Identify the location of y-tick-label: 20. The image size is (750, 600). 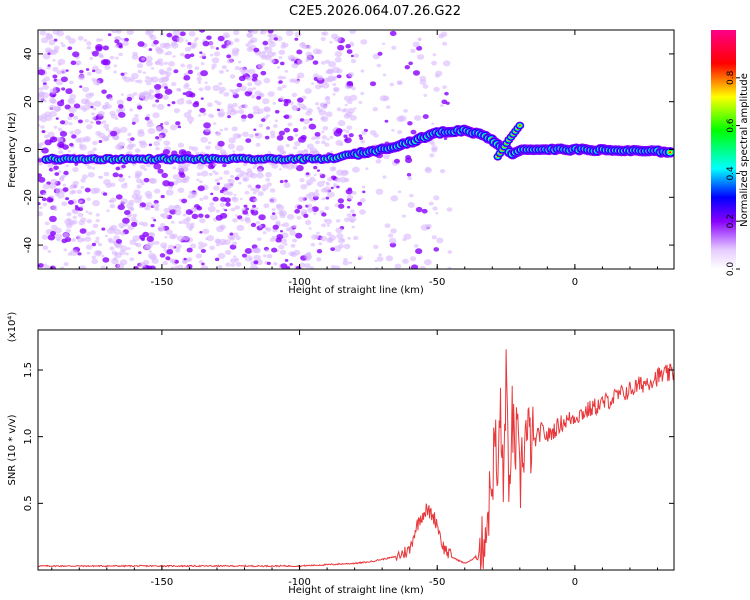
(28, 101).